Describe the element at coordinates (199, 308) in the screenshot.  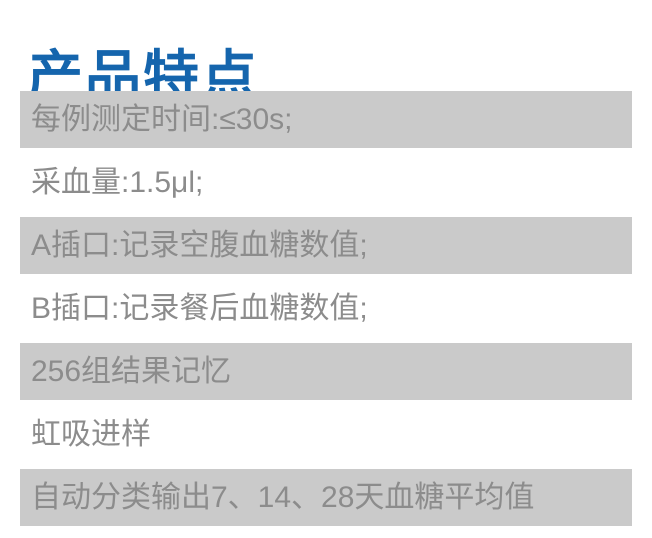
I see `feature-row-port-b: B插口:记录餐后血糖数值;` at that location.